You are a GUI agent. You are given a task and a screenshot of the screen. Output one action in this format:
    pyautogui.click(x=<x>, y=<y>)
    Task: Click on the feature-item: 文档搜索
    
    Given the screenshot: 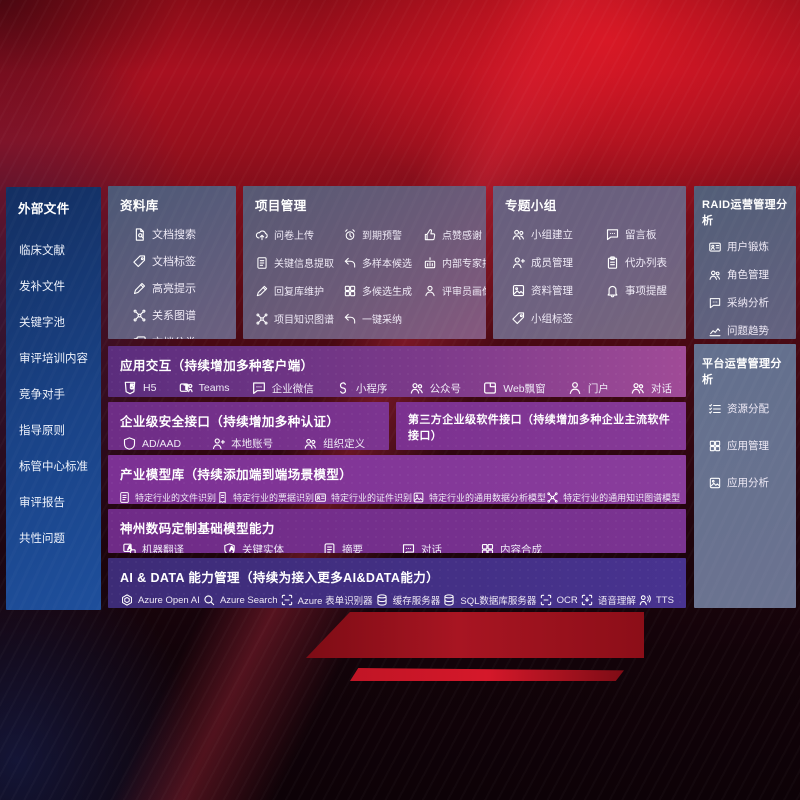 What is the action you would take?
    pyautogui.click(x=184, y=234)
    